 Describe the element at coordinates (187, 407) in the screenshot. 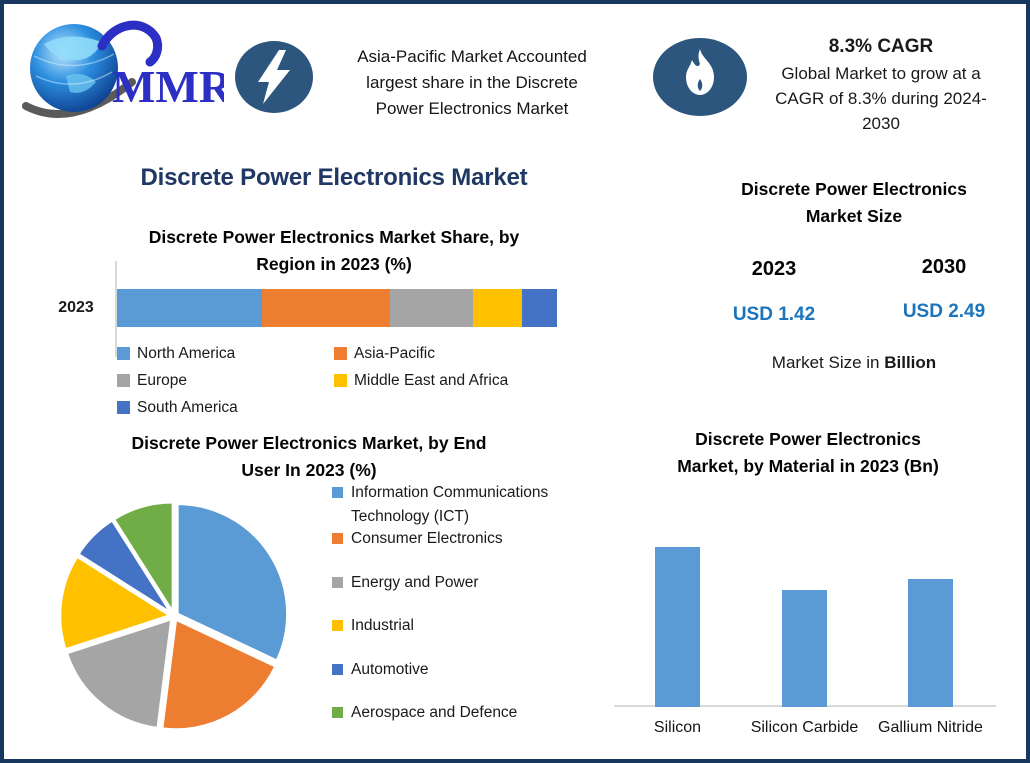

I see `legend-label-south-america: South America` at that location.